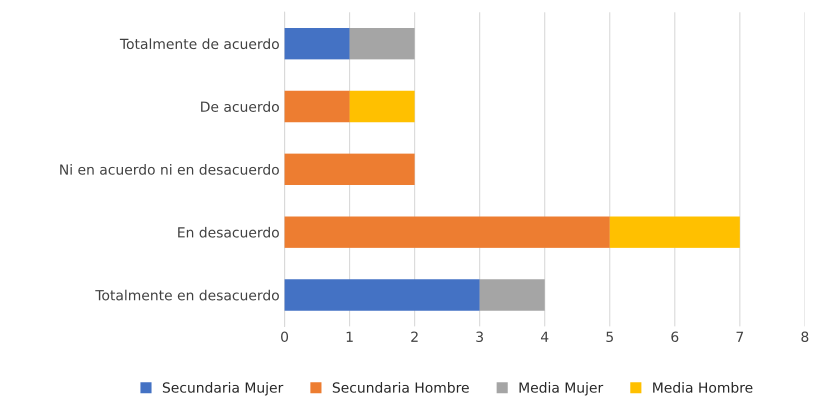 Image resolution: width=813 pixels, height=408 pixels. I want to click on y-tick-label: De acuerdo, so click(240, 106).